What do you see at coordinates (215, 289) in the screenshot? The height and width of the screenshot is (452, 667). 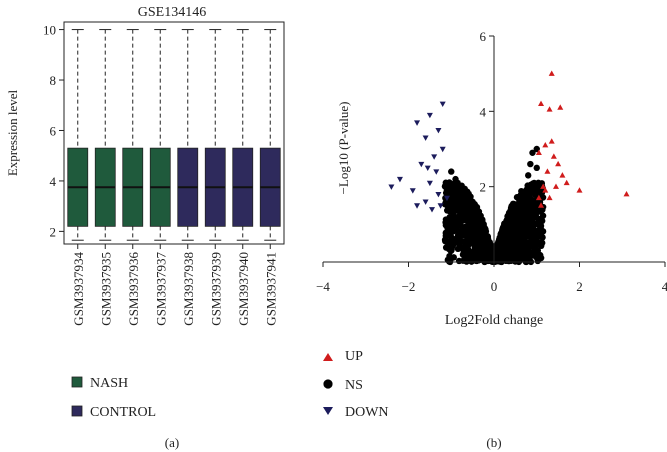 I see `boxplot-x-tick-label: GSM3937939` at bounding box center [215, 289].